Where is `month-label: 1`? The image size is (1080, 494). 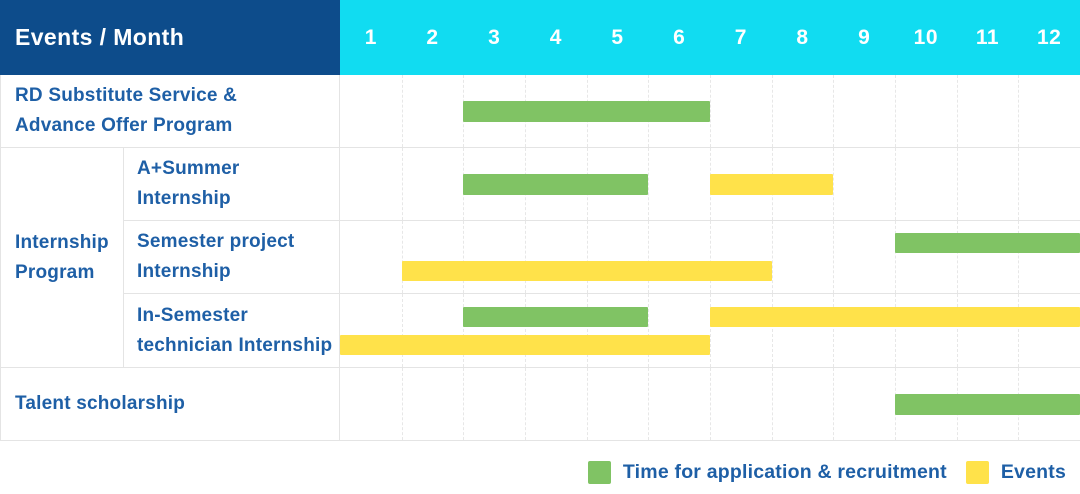
month-label: 1 is located at coordinates (370, 37).